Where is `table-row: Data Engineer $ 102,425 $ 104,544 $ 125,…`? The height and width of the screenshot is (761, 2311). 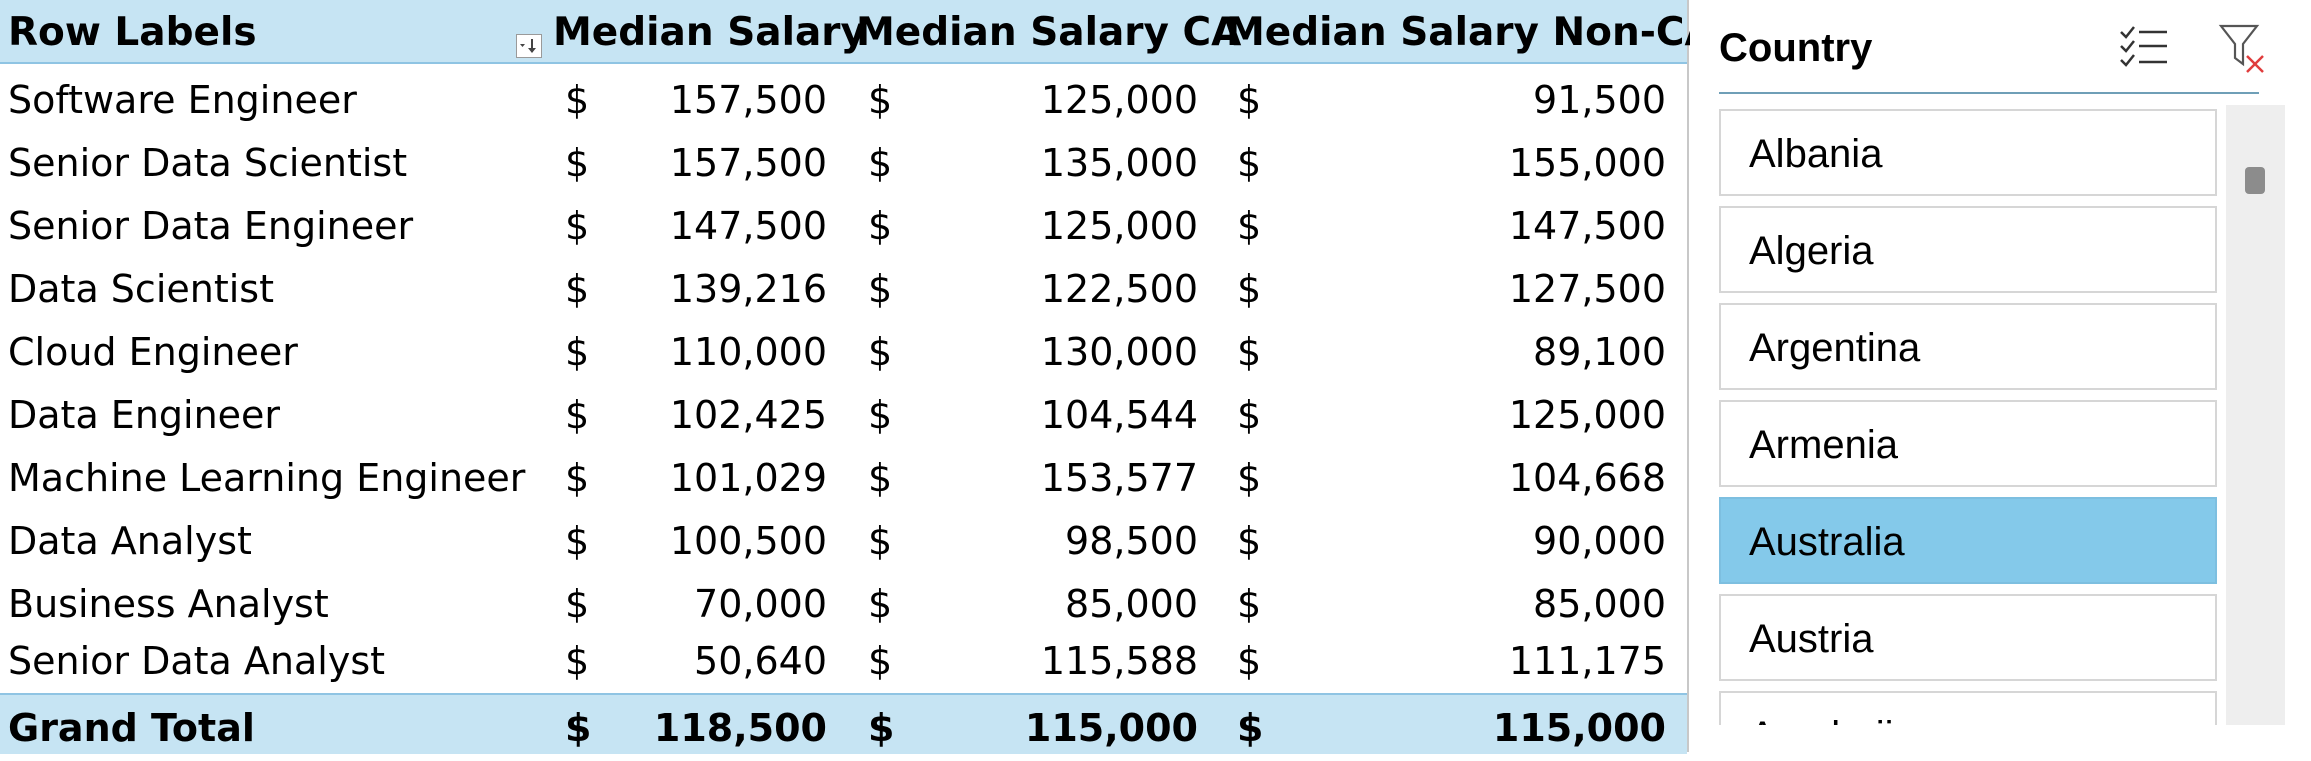 table-row: Data Engineer $ 102,425 $ 104,544 $ 125,… is located at coordinates (843, 415).